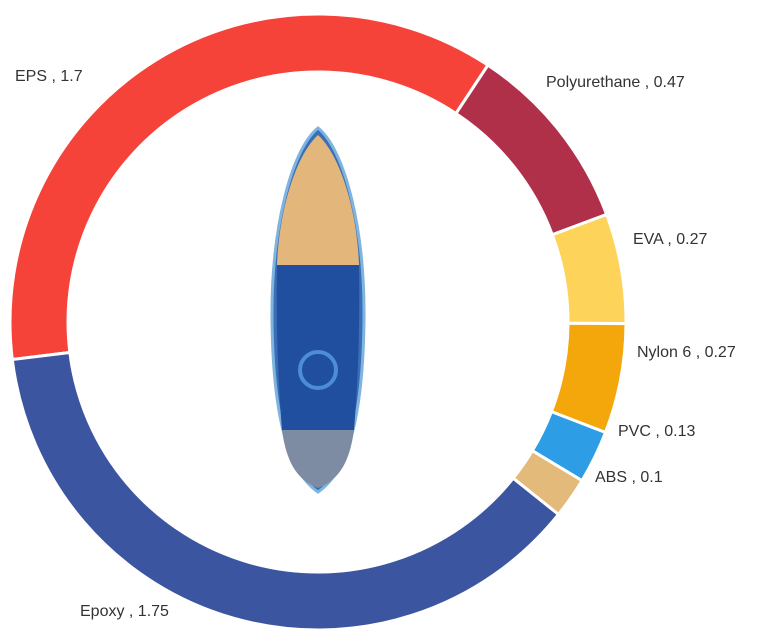  Describe the element at coordinates (318, 347) in the screenshot. I see `board-deck` at that location.